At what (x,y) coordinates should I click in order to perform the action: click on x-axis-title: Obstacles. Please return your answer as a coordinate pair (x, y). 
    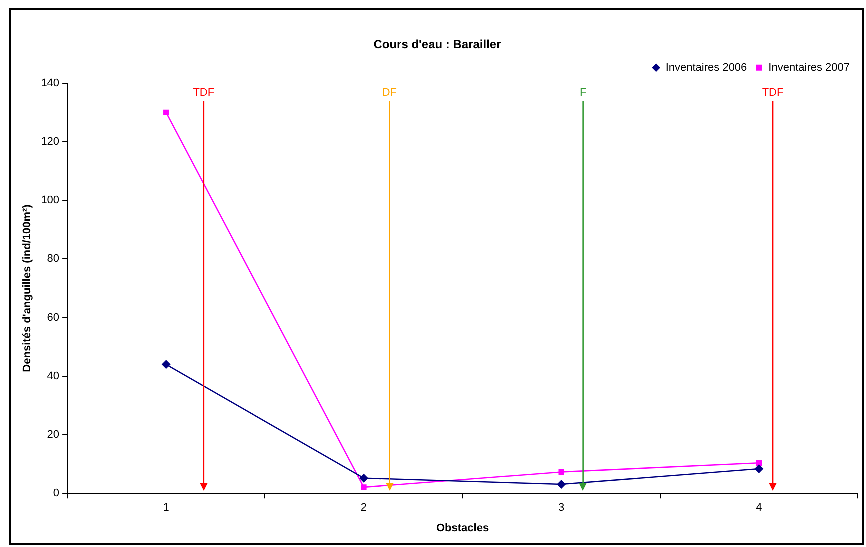
    Looking at the image, I should click on (463, 528).